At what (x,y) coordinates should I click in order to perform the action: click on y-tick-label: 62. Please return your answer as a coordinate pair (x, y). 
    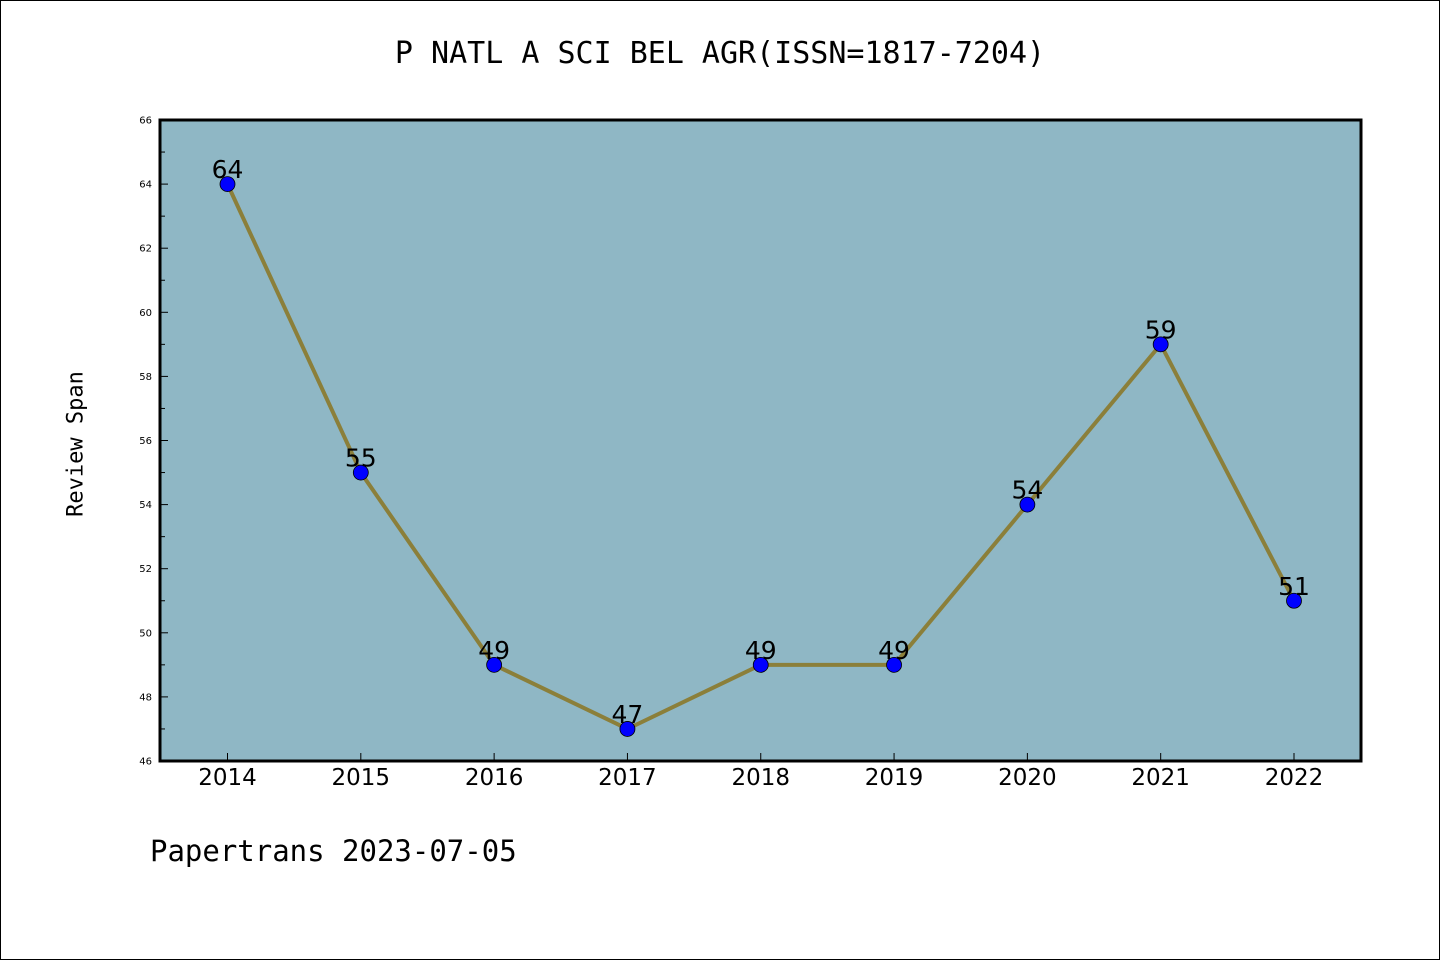
    Looking at the image, I should click on (145, 249).